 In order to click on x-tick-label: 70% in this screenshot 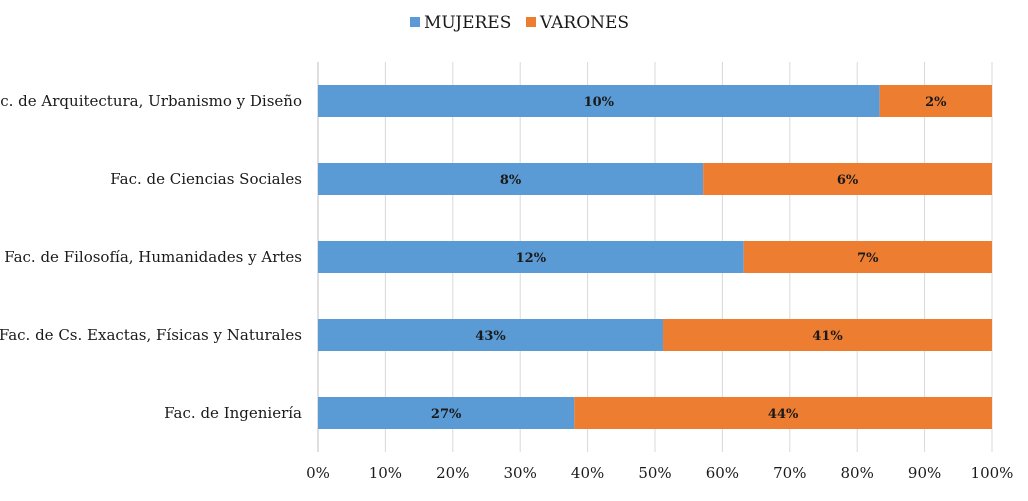, I will do `click(789, 473)`.